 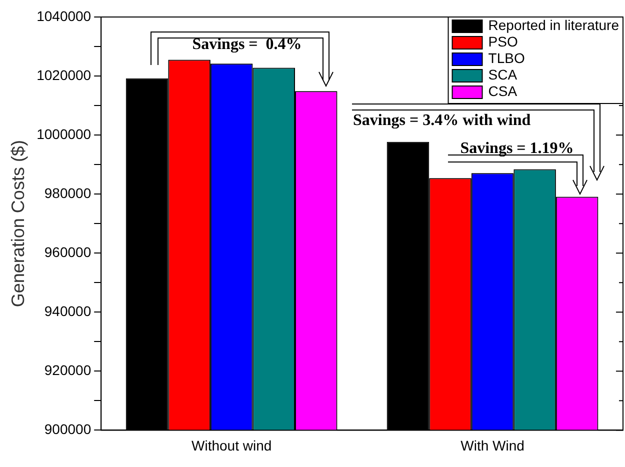 What do you see at coordinates (68, 429) in the screenshot?
I see `y-tick-label: 900000` at bounding box center [68, 429].